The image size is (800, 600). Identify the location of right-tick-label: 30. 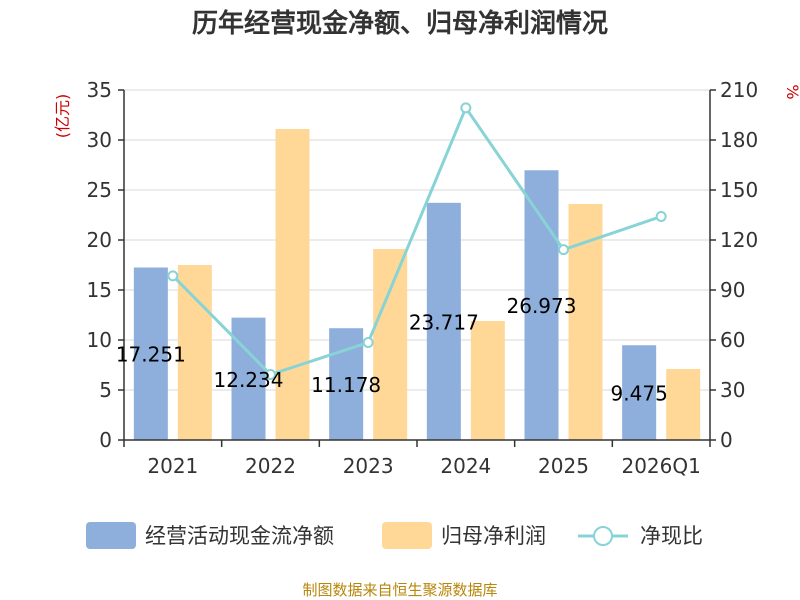
(732, 390).